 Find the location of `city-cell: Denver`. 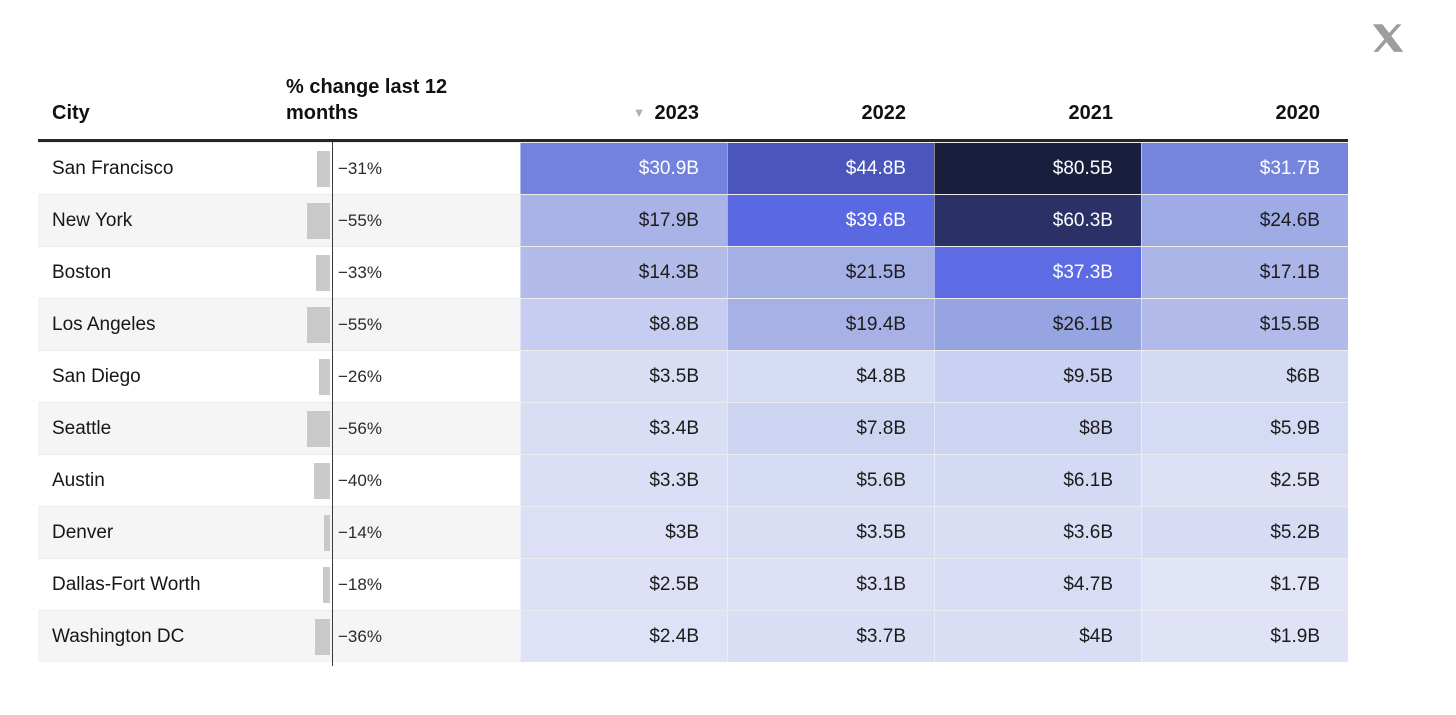

city-cell: Denver is located at coordinates (169, 532).